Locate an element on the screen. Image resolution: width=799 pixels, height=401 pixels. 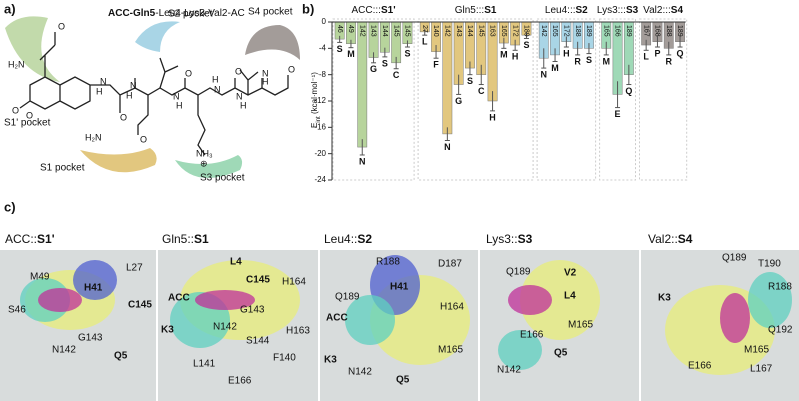
y-tick-label: -8 is located at coordinates (323, 74).